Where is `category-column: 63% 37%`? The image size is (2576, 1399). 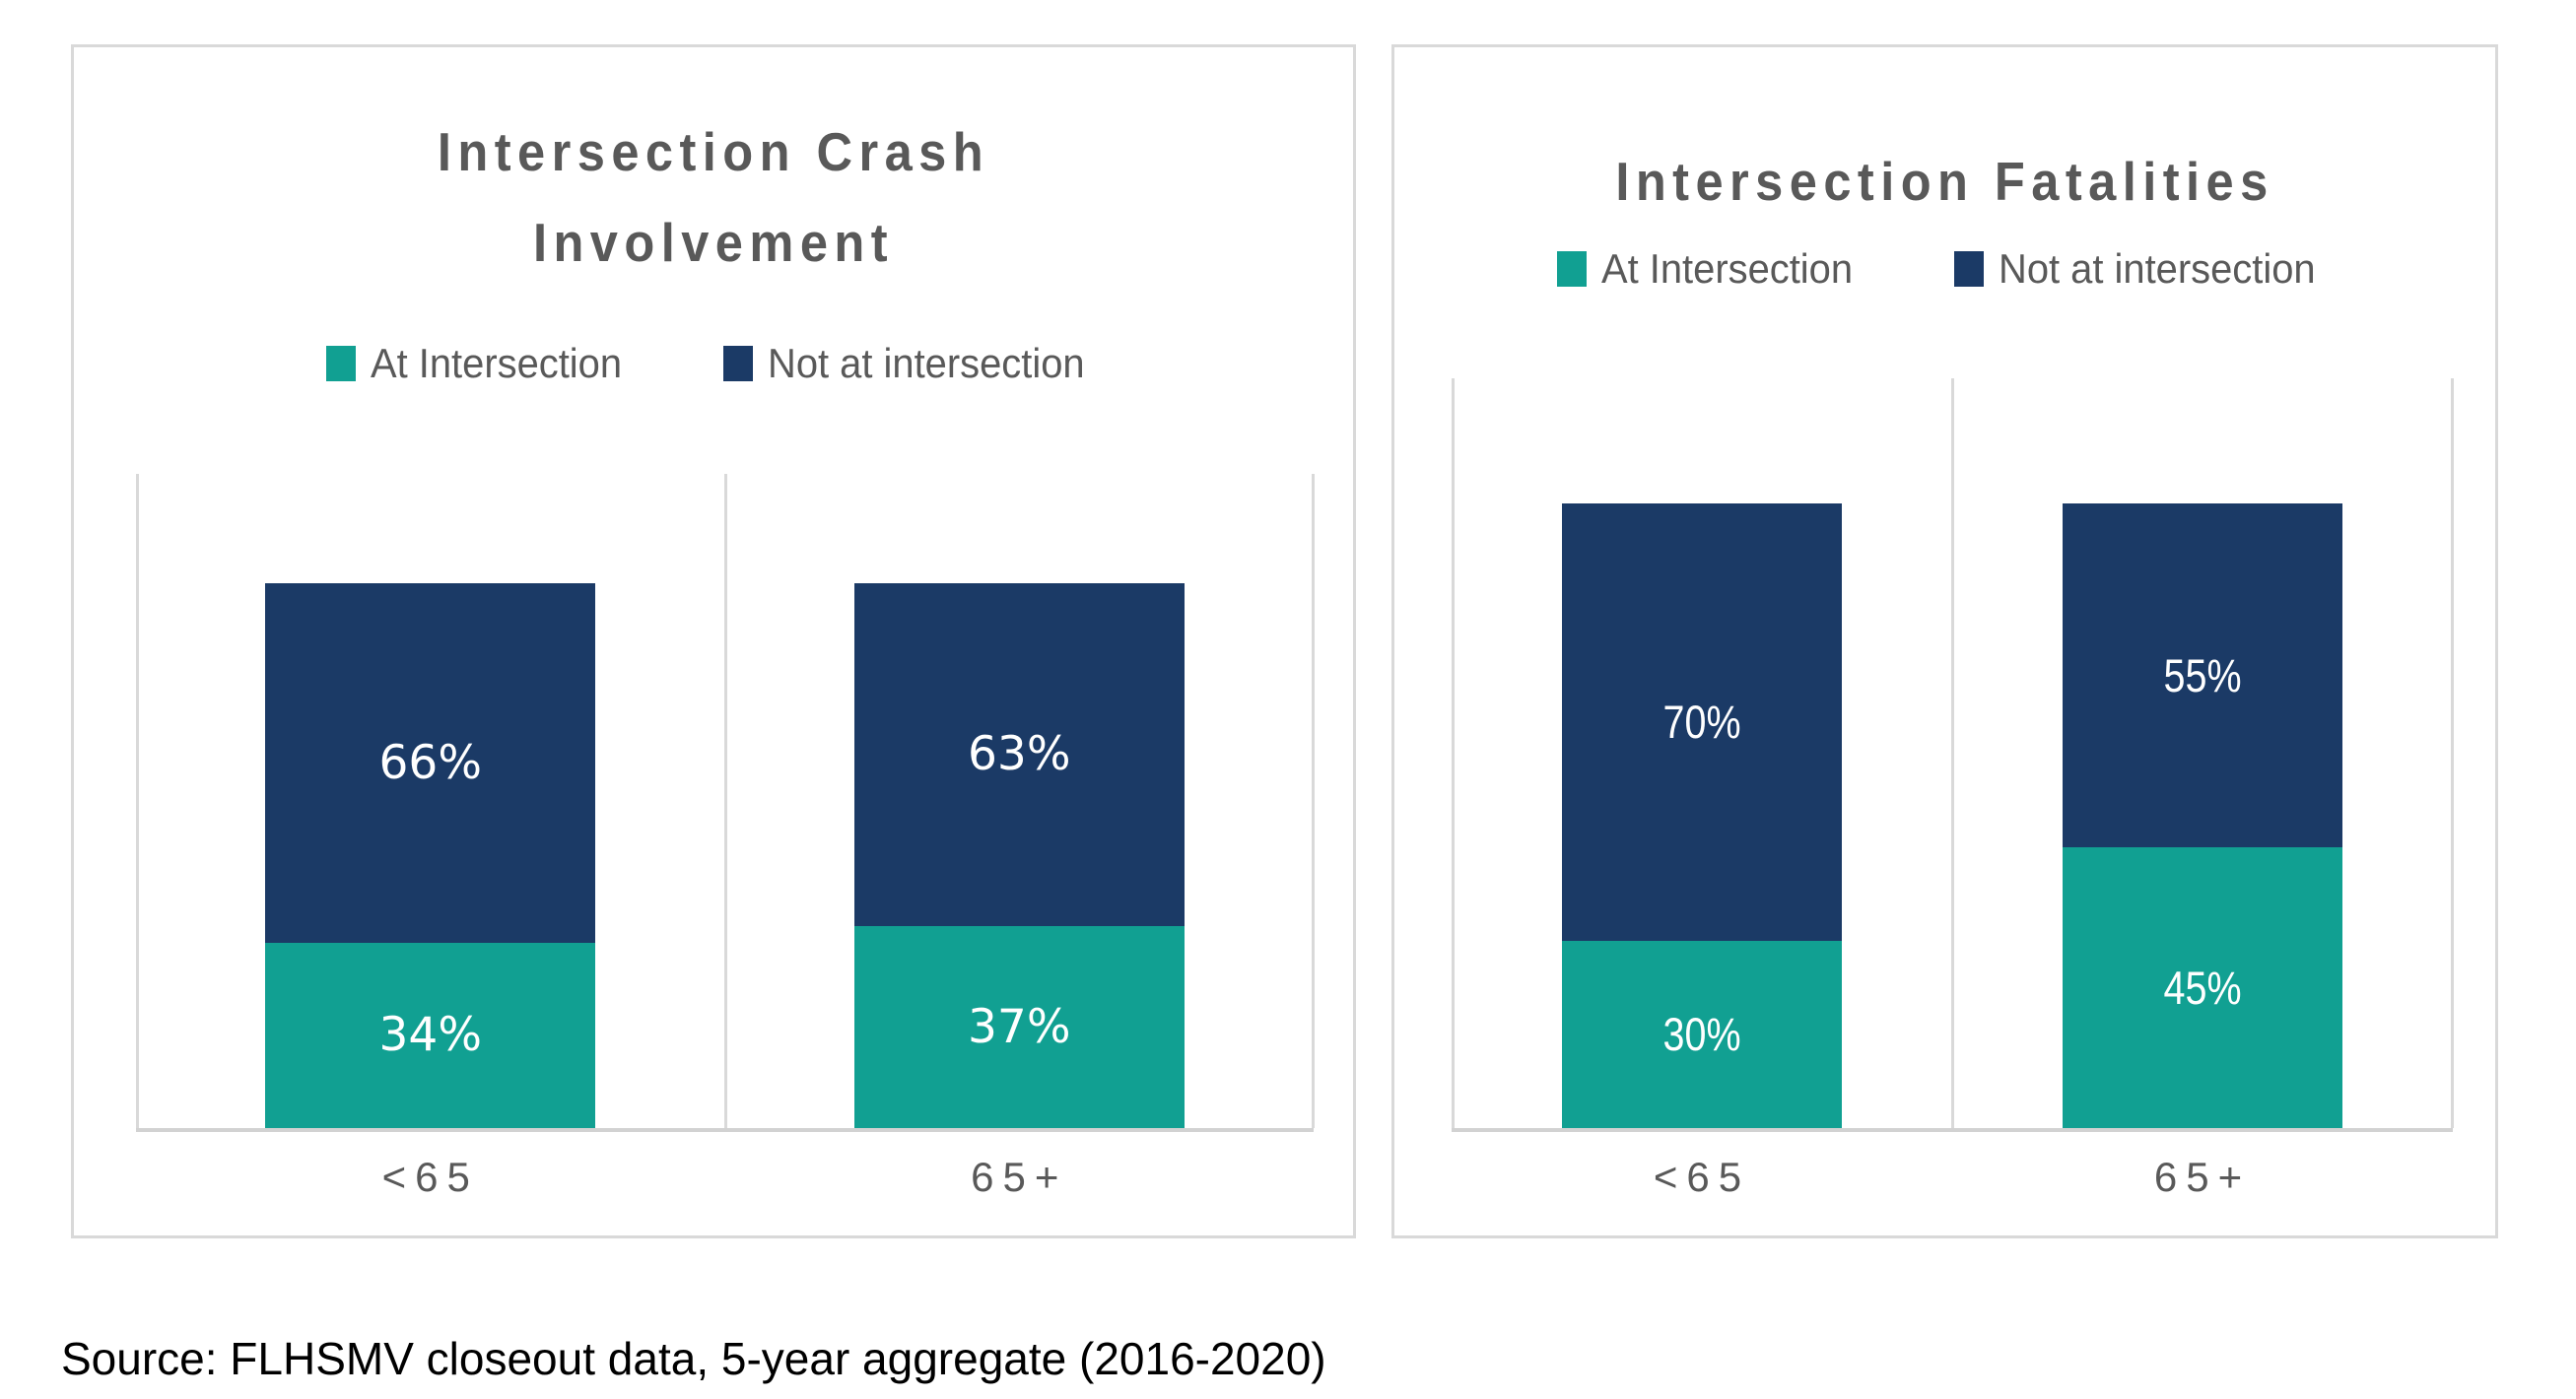
category-column: 63% 37% is located at coordinates (1020, 801).